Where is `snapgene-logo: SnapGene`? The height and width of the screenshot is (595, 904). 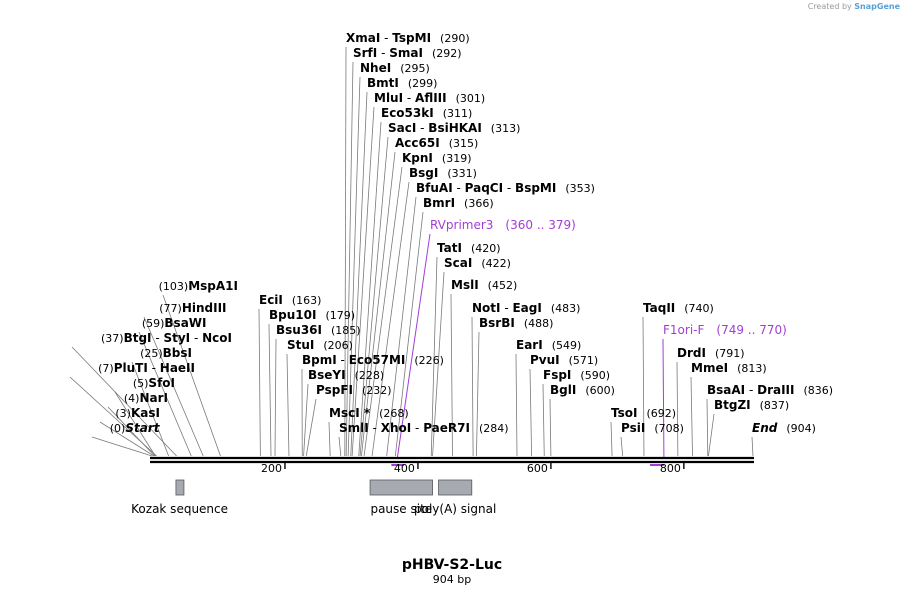
snapgene-logo: SnapGene is located at coordinates (877, 6).